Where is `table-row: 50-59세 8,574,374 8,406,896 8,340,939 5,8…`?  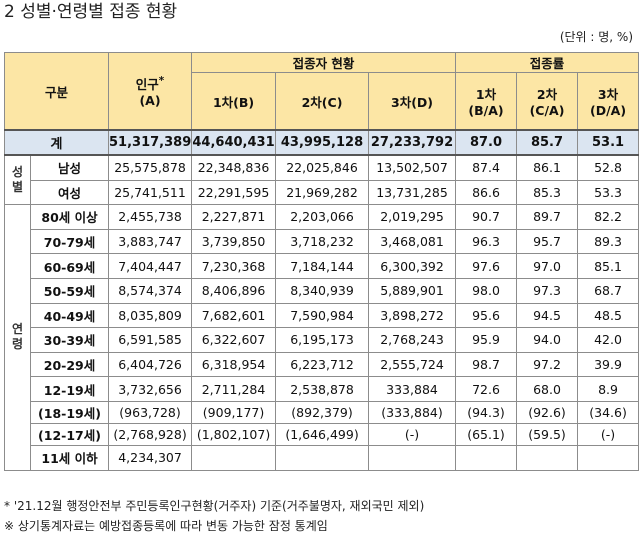 table-row: 50-59세 8,574,374 8,406,896 8,340,939 5,8… is located at coordinates (322, 290).